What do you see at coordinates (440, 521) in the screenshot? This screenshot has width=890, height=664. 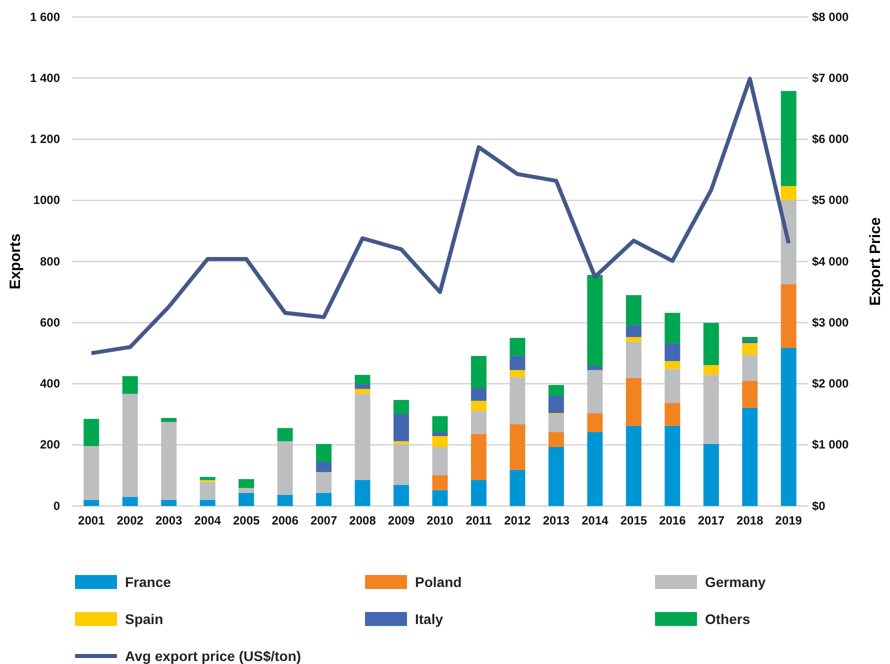 I see `x-tick-label: 2010` at bounding box center [440, 521].